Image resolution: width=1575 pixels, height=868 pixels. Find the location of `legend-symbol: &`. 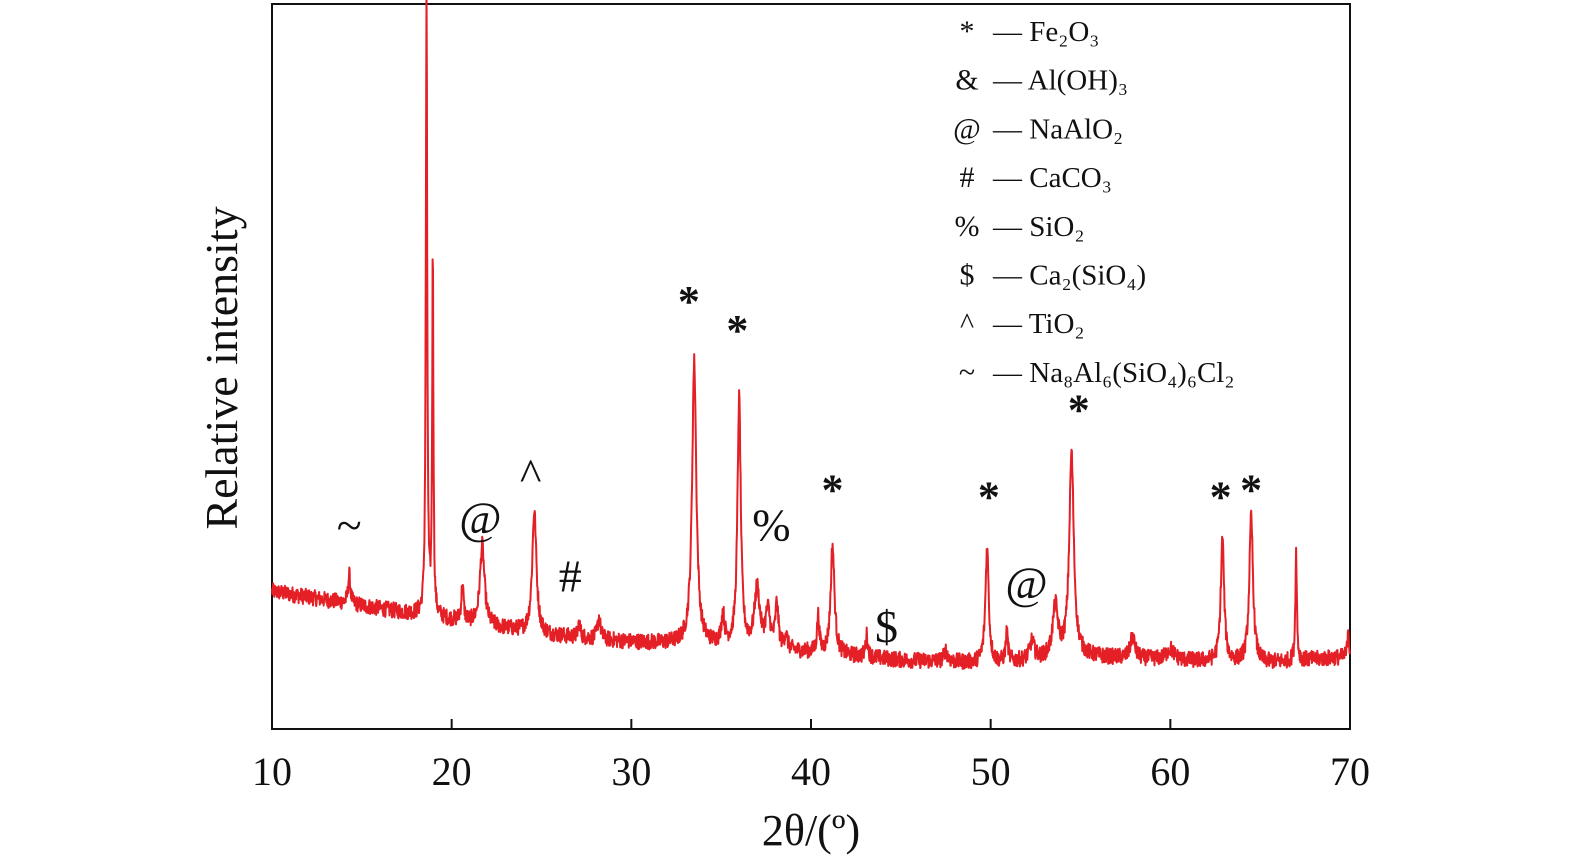

legend-symbol: & is located at coordinates (966, 80).